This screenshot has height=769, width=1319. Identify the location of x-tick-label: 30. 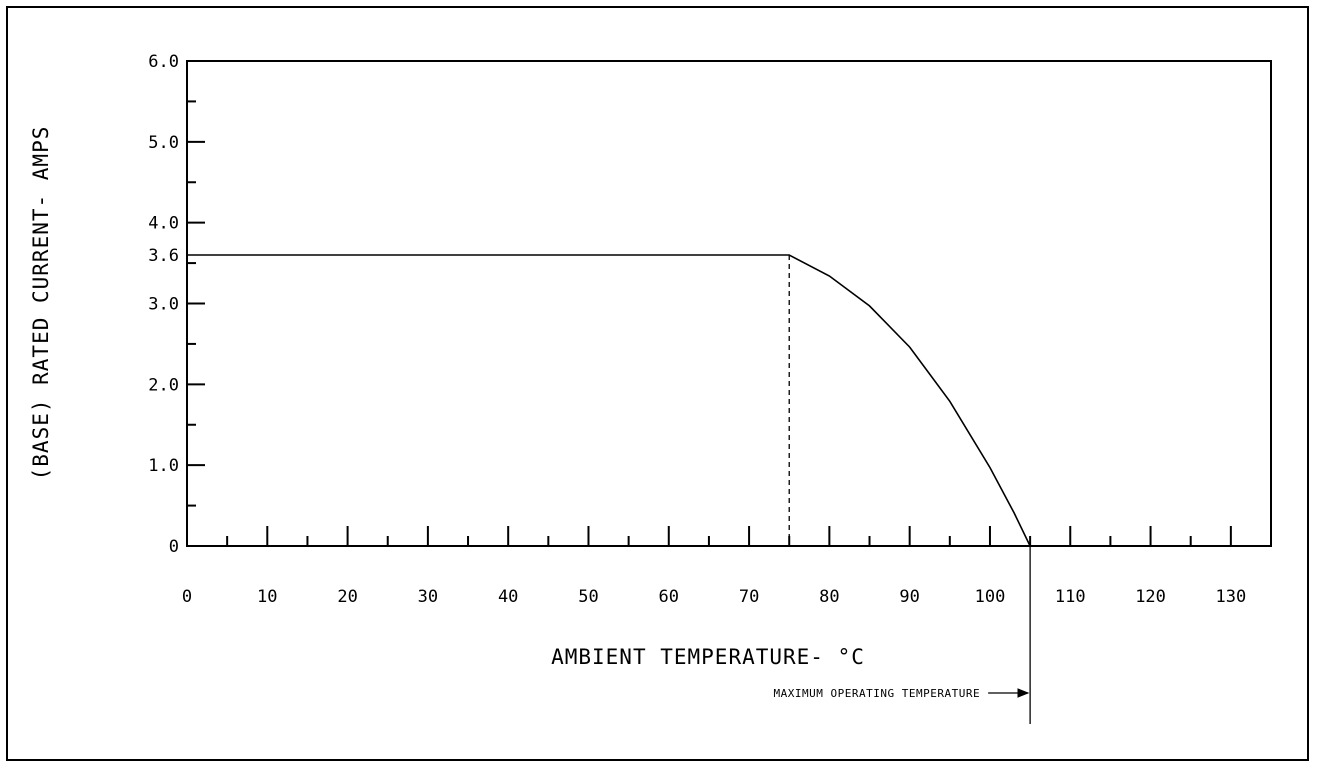
(428, 597).